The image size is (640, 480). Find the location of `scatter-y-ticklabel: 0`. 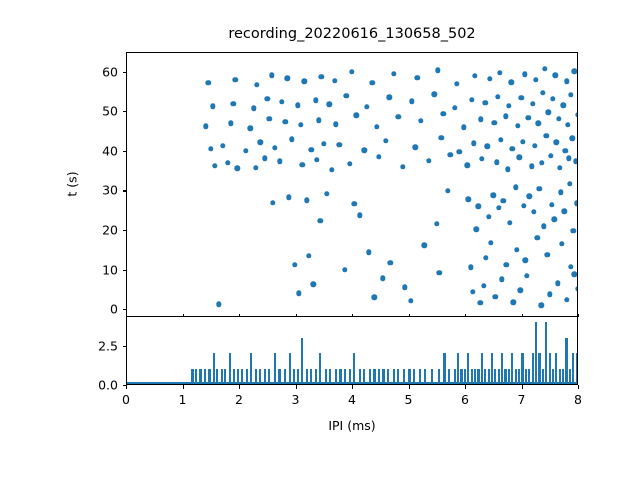

scatter-y-ticklabel: 0 is located at coordinates (114, 309).